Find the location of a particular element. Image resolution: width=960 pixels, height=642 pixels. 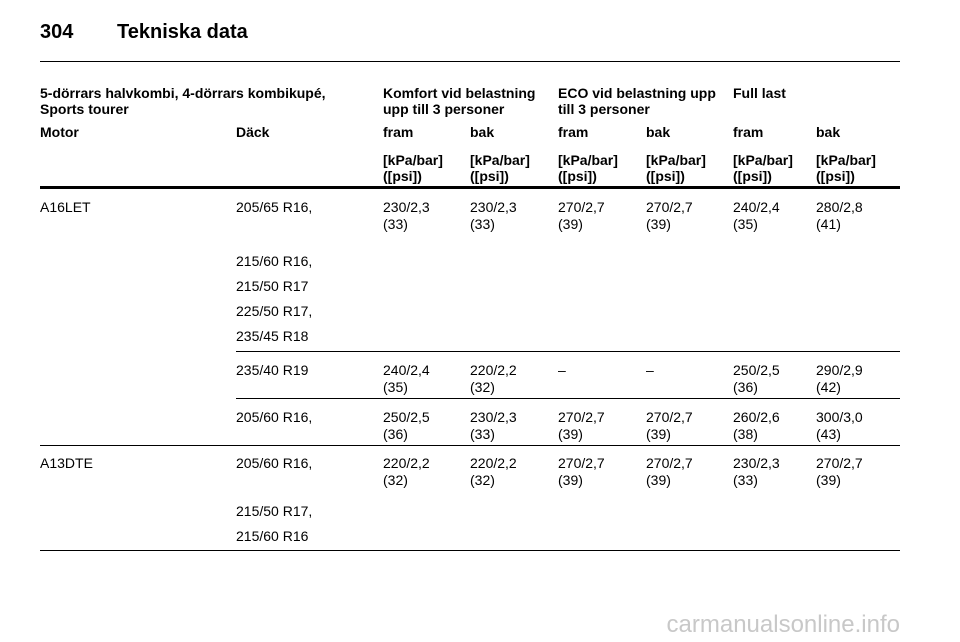

tire-size: 235/45 R18 is located at coordinates (272, 336).